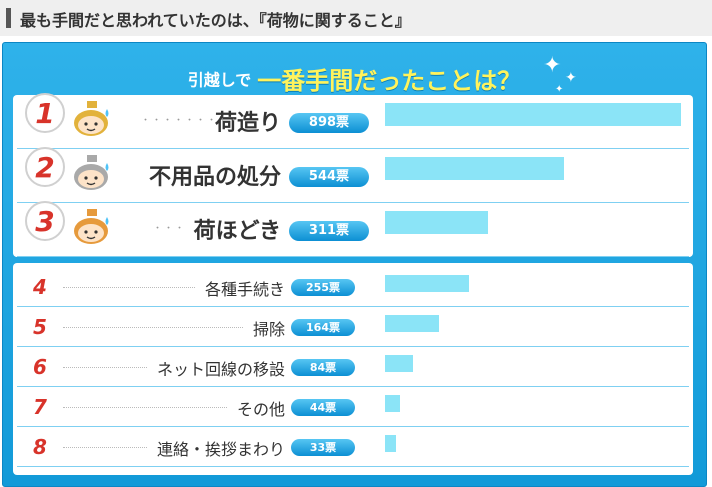 This screenshot has height=487, width=712. Describe the element at coordinates (45, 113) in the screenshot. I see `rank-number: 1` at that location.